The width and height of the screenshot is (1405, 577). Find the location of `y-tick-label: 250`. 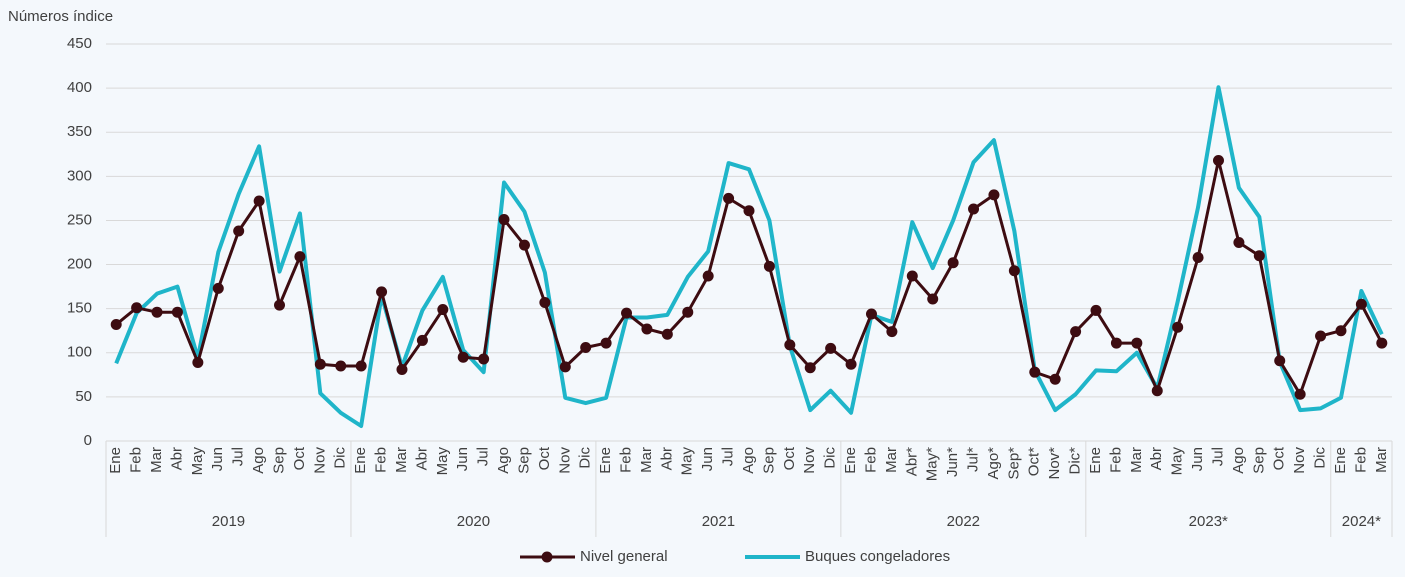

y-tick-label: 250 is located at coordinates (79, 219).